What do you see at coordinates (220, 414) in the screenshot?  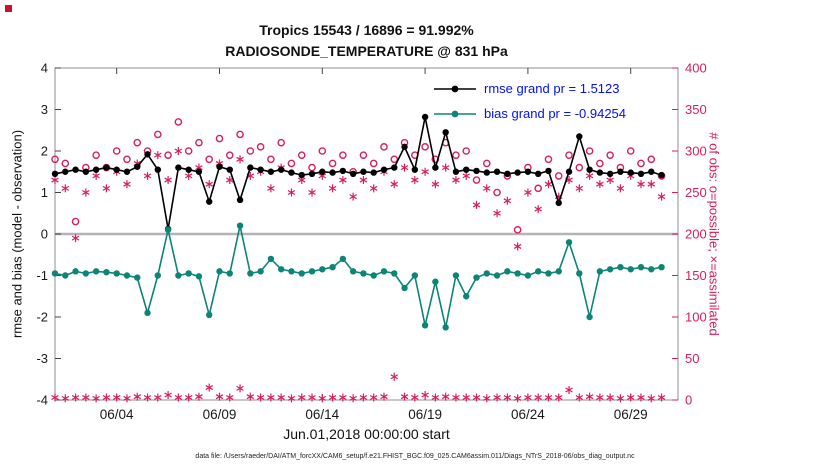 I see `x-tick-label: 06/09` at bounding box center [220, 414].